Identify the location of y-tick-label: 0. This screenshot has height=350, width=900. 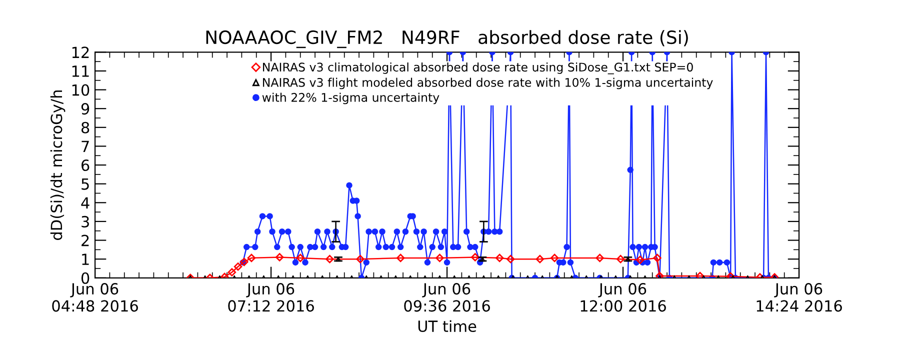
(85, 278).